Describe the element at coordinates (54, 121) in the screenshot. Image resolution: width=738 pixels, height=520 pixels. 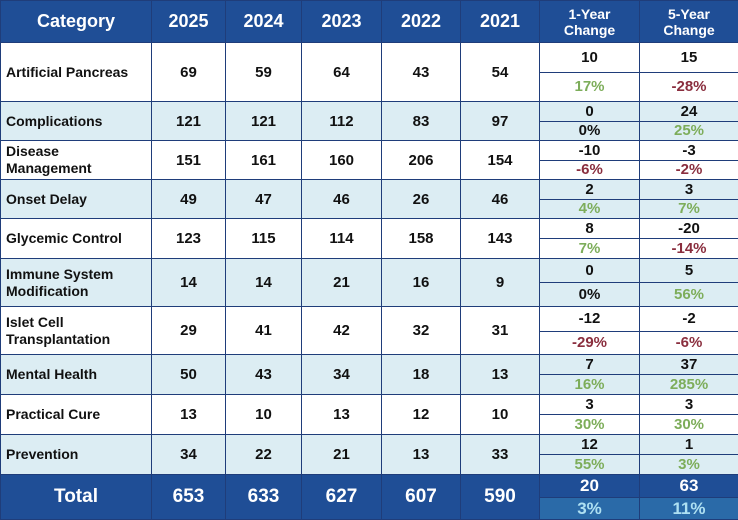
I see `category-label: Complications` at that location.